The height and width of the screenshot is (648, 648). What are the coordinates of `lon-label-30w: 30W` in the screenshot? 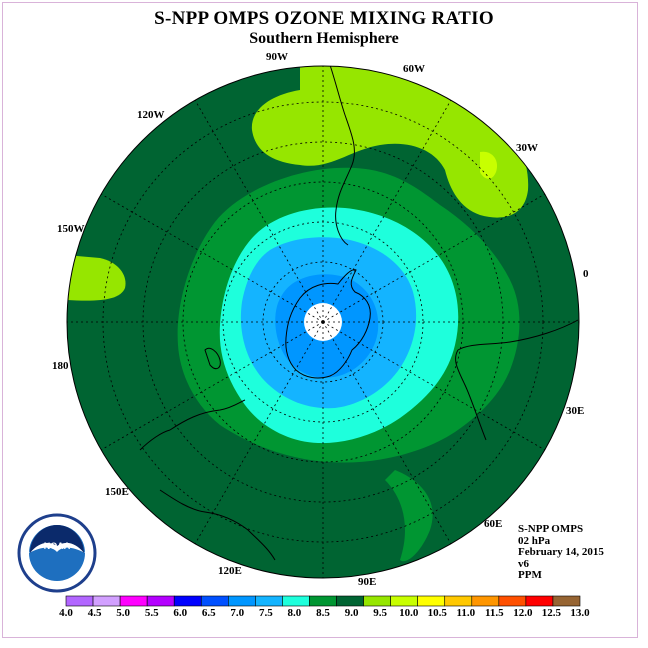 It's located at (527, 148).